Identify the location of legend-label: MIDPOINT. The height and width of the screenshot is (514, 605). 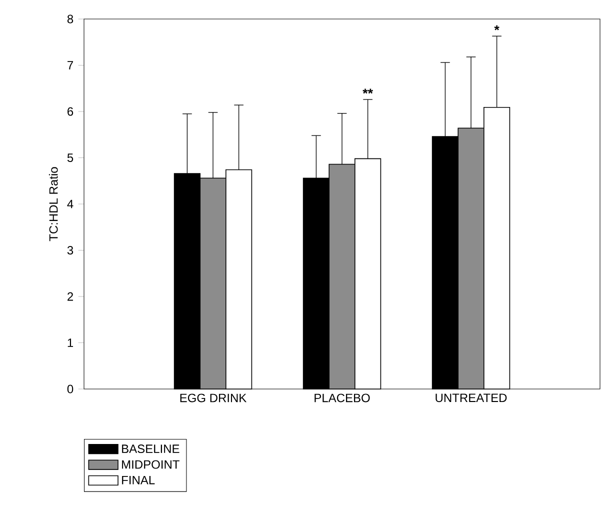
(151, 464).